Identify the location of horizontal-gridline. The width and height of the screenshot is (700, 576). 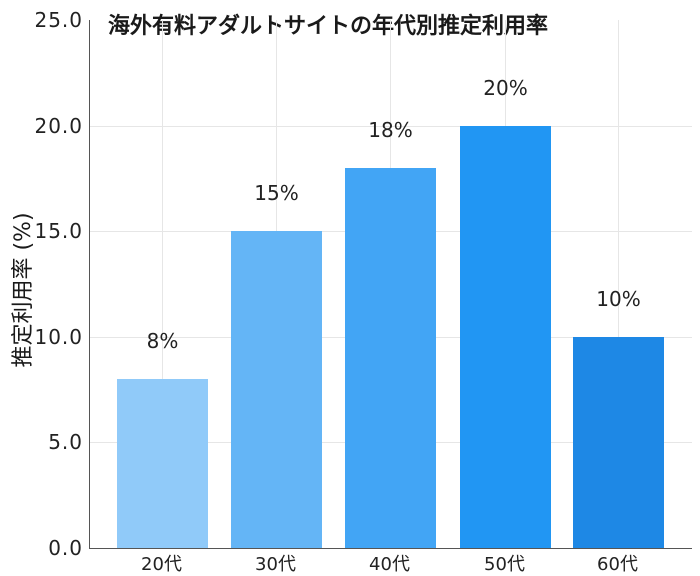
(391, 126).